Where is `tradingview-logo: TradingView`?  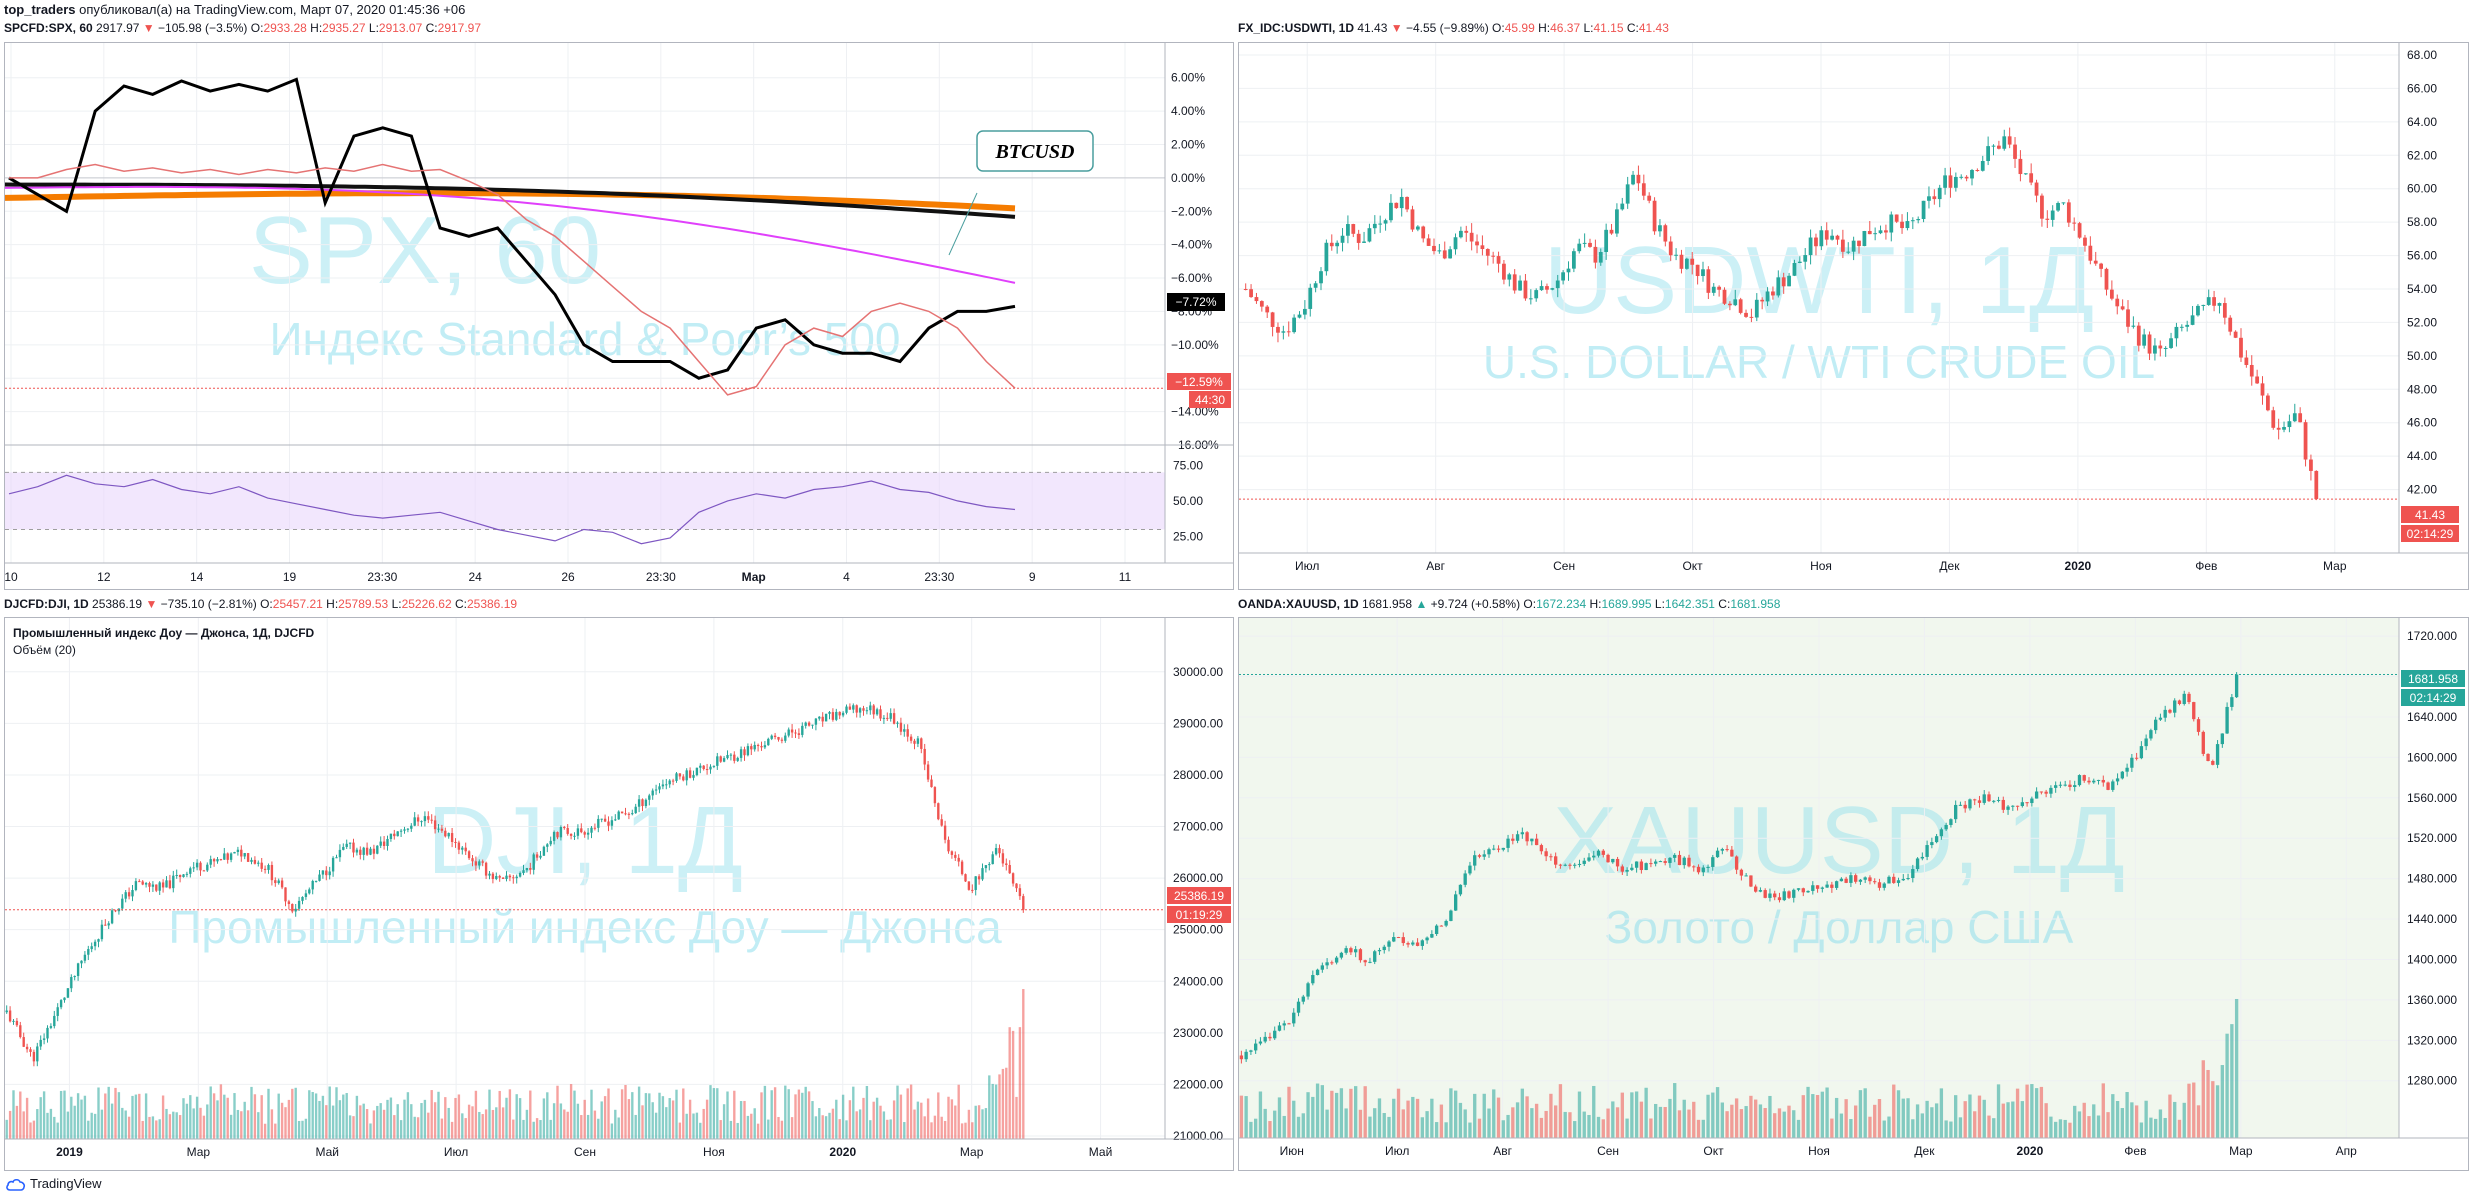
tradingview-logo: TradingView is located at coordinates (54, 1183).